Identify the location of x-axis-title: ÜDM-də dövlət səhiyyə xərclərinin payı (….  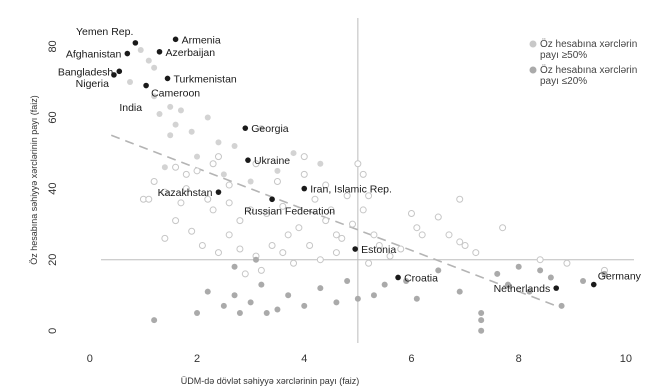
(270, 381).